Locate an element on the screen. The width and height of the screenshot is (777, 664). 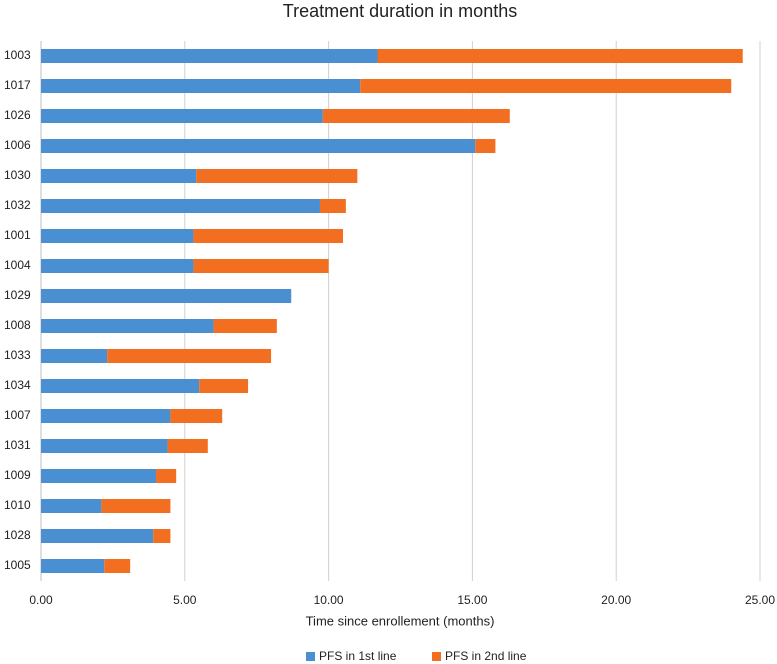
x-tick-label: 20.00 is located at coordinates (616, 600).